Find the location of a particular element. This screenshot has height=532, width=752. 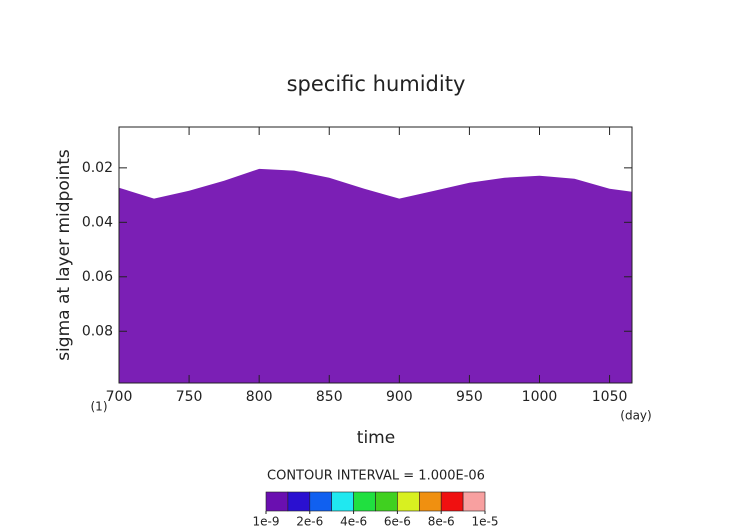

chart-title: specific humidity is located at coordinates (376, 84).